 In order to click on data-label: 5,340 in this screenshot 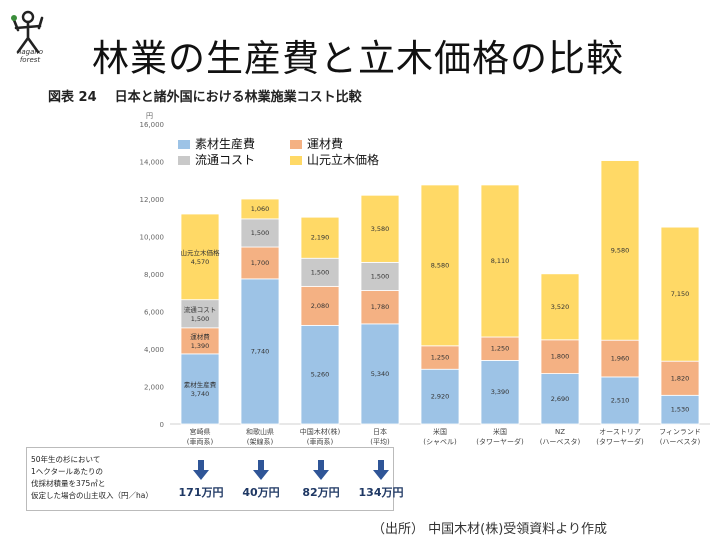, I will do `click(380, 374)`.